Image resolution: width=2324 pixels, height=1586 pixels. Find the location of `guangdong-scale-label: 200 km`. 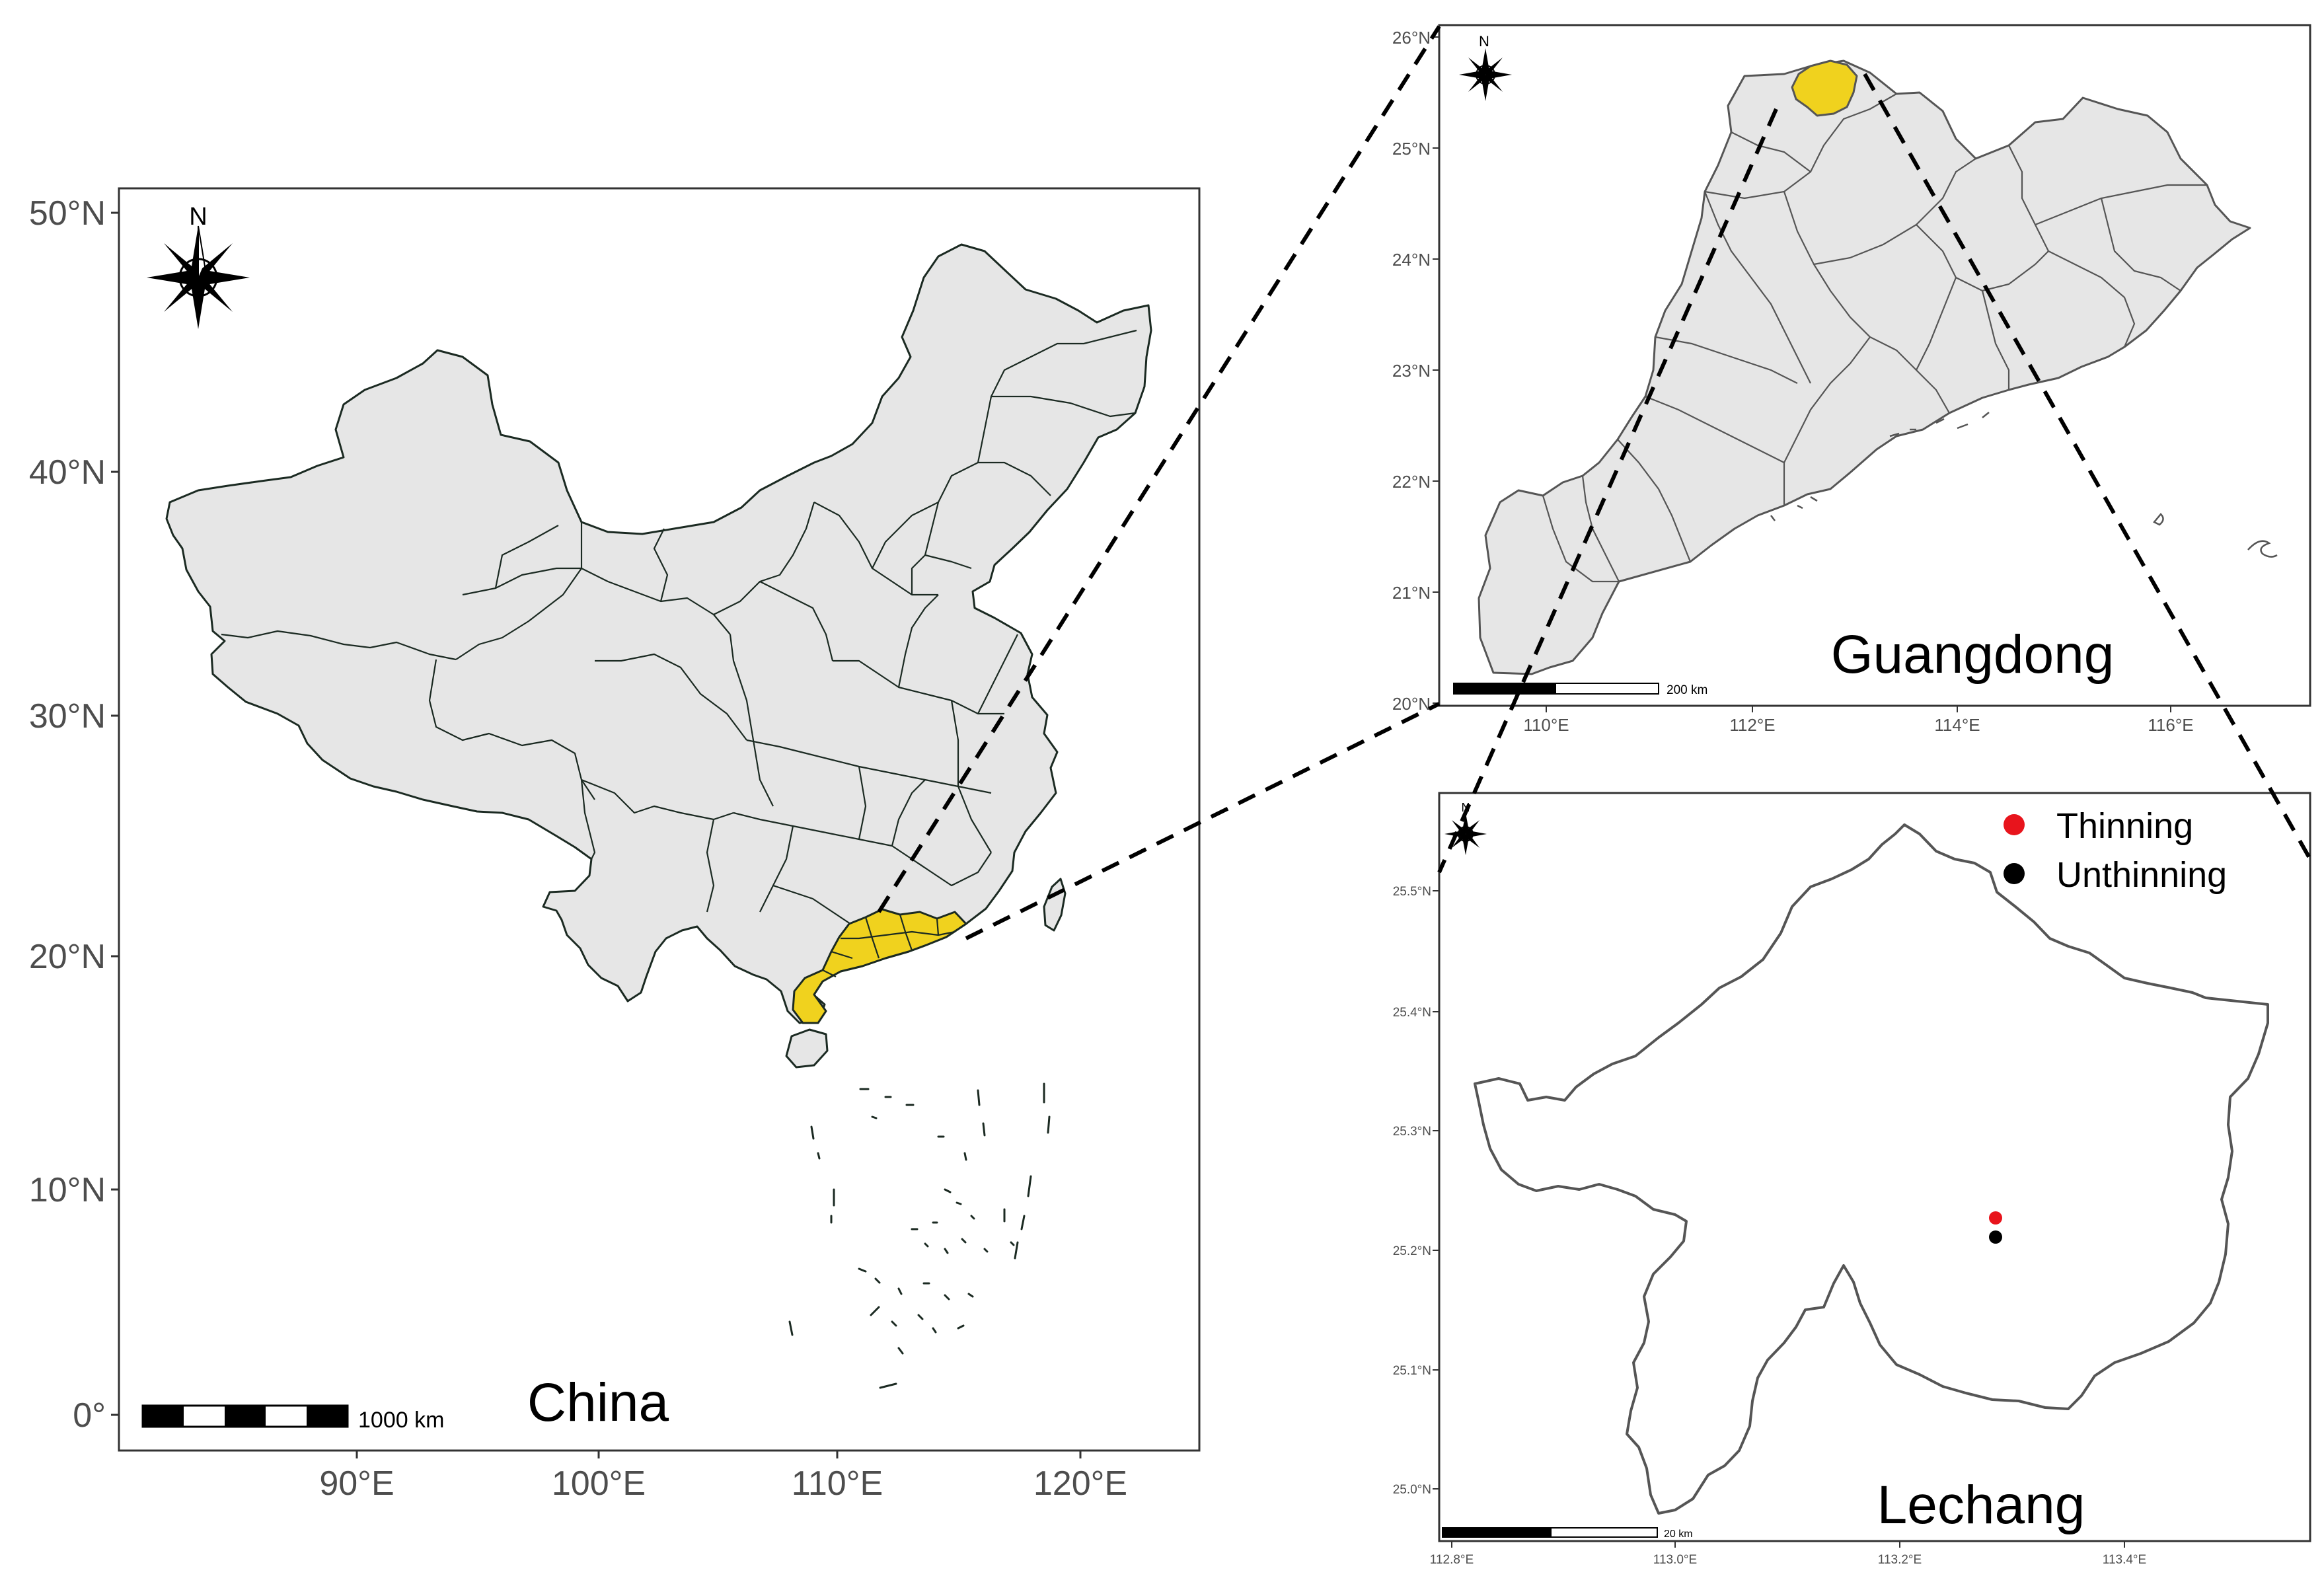

guangdong-scale-label: 200 km is located at coordinates (1687, 690).